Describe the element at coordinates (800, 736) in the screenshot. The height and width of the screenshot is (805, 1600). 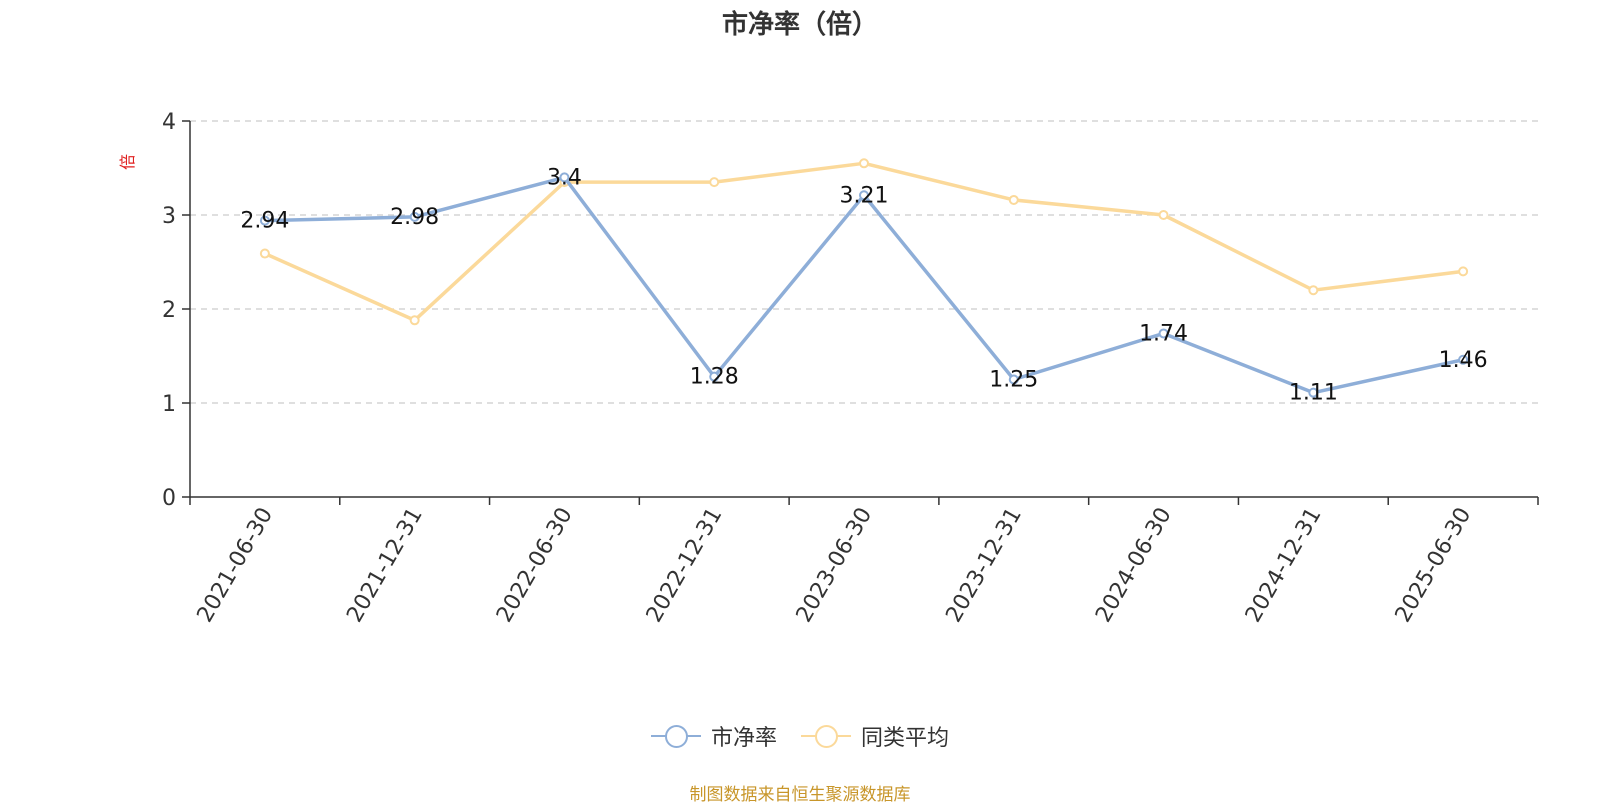
I see `legend: 市净率 同类平均` at that location.